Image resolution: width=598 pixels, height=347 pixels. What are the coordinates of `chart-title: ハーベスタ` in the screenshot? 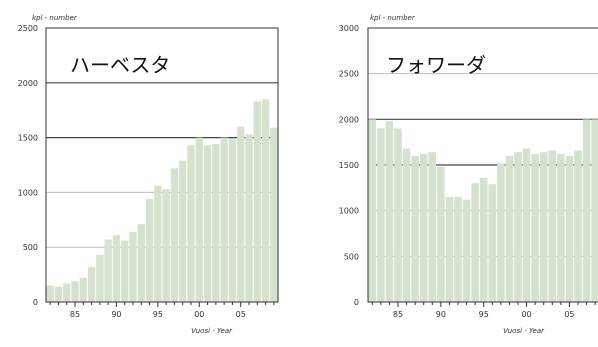 It's located at (120, 65).